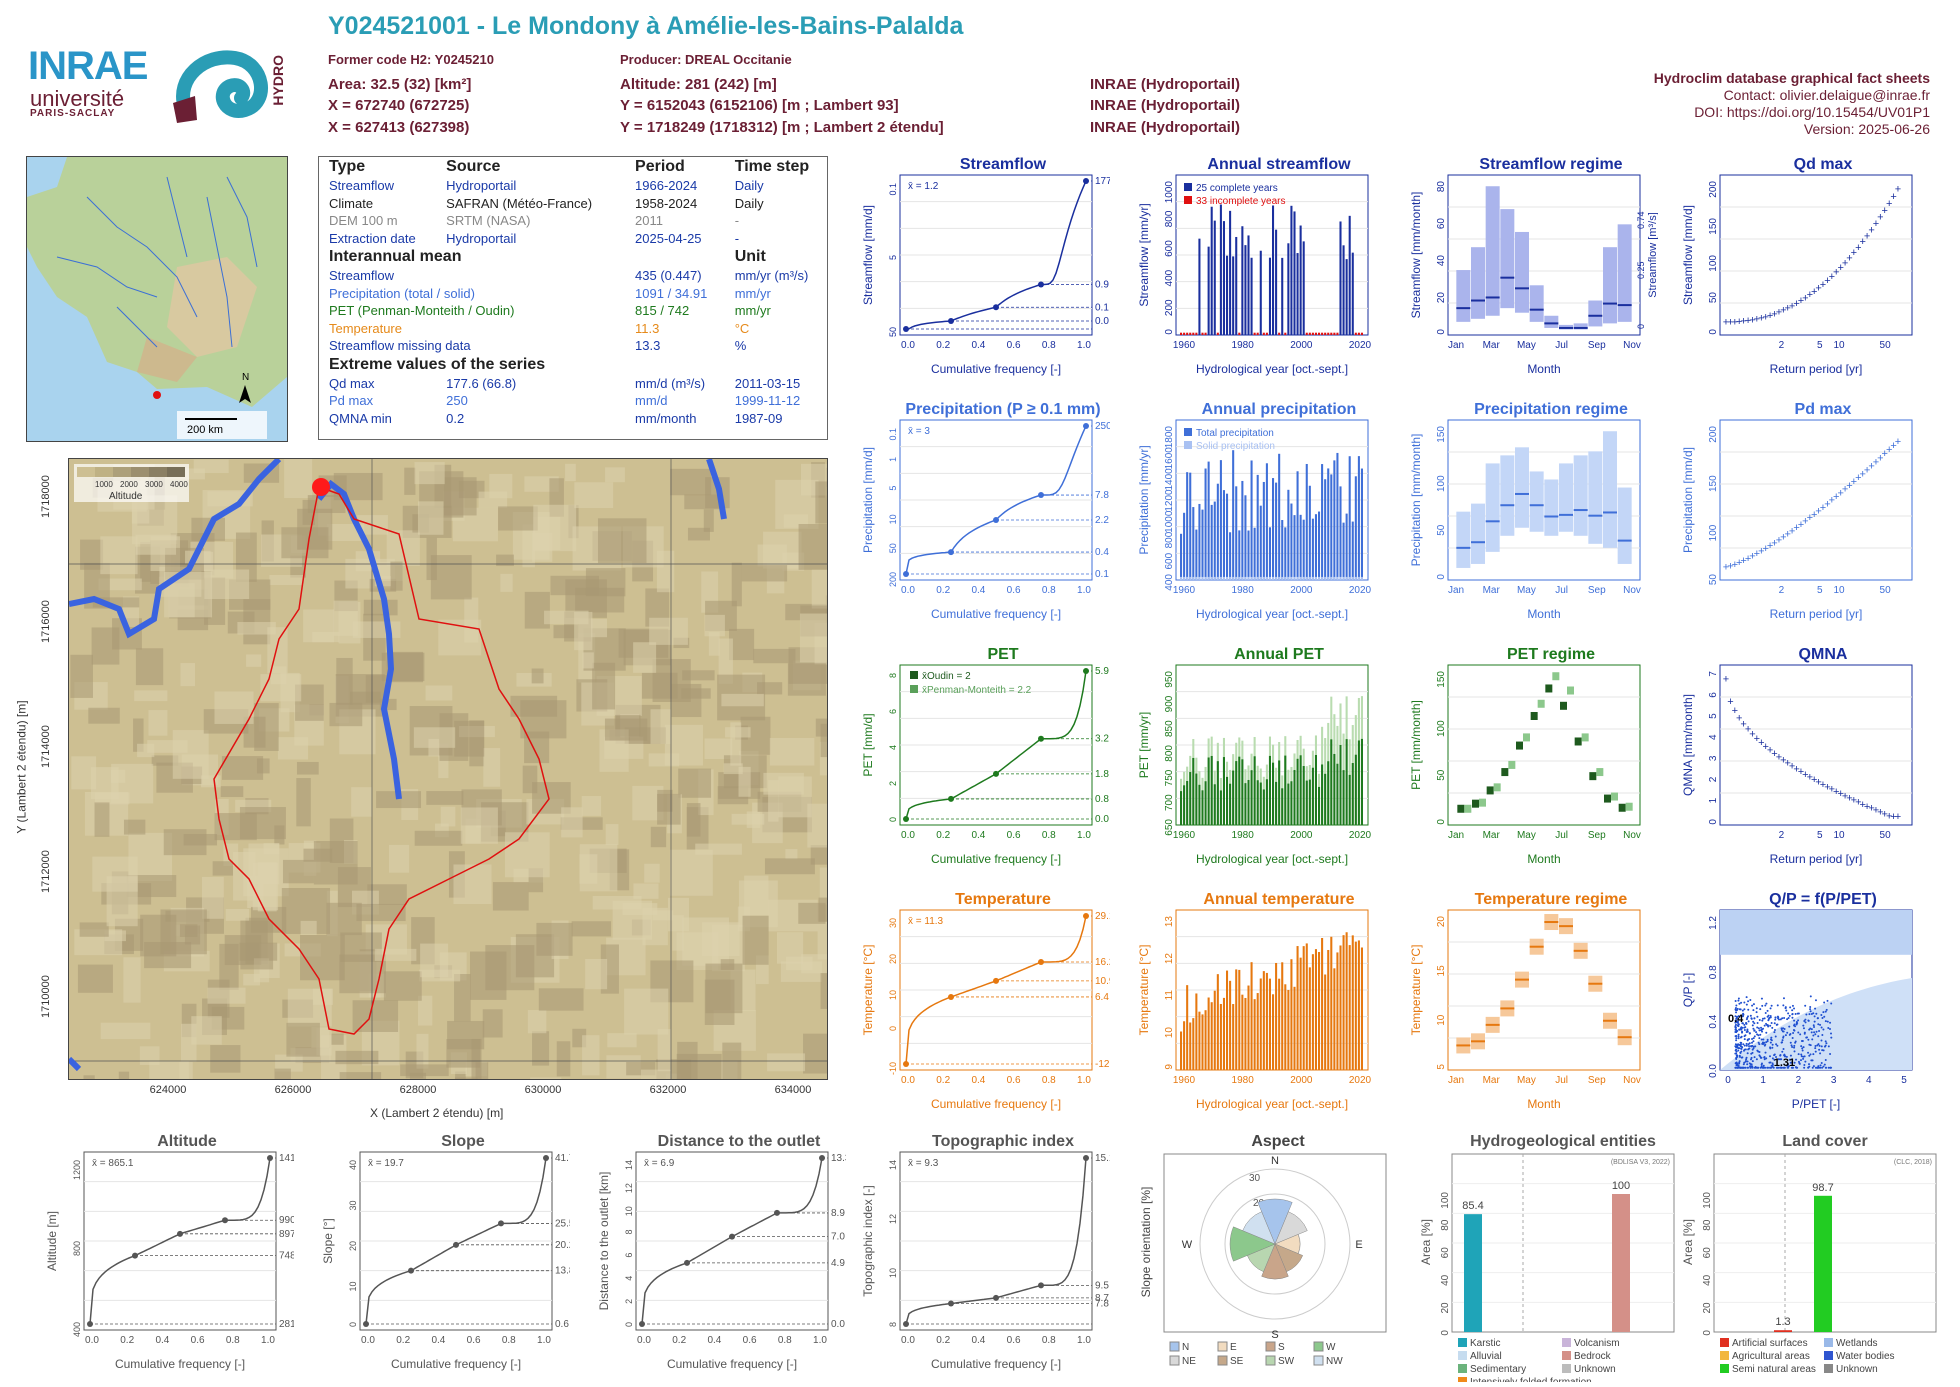 The height and width of the screenshot is (1387, 1960). Describe the element at coordinates (1169, 479) in the screenshot. I see `tick-label: 1400` at that location.